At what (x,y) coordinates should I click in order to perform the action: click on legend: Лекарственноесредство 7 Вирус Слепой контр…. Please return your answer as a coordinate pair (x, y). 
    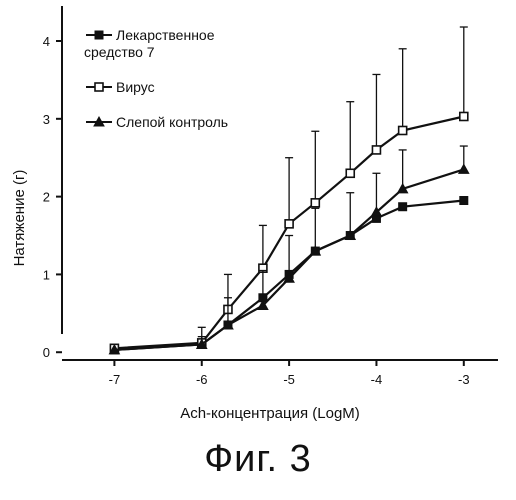
    Looking at the image, I should click on (156, 78).